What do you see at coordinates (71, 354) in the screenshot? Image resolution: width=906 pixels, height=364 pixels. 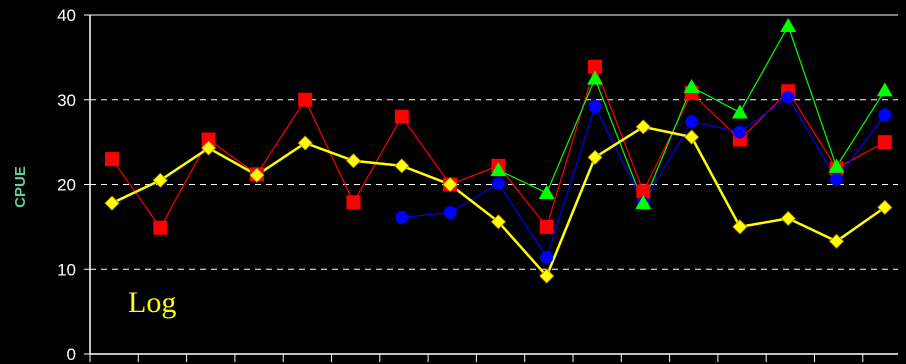 I see `y-tick-label-0: 0` at bounding box center [71, 354].